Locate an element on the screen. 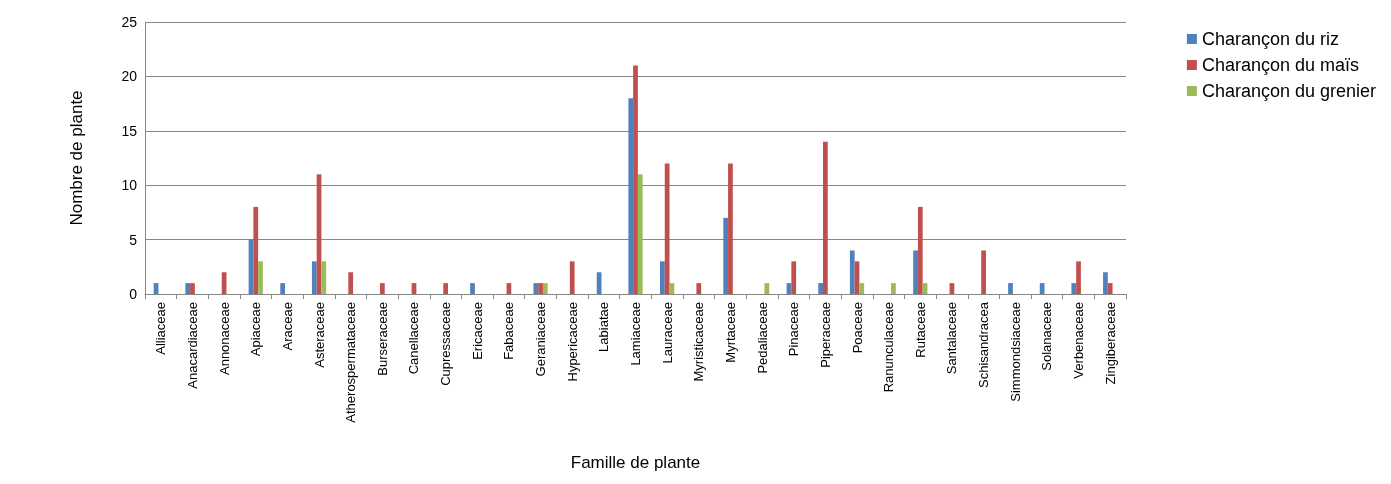 The image size is (1391, 484). x-tick-label: Verbenaceae is located at coordinates (1079, 340).